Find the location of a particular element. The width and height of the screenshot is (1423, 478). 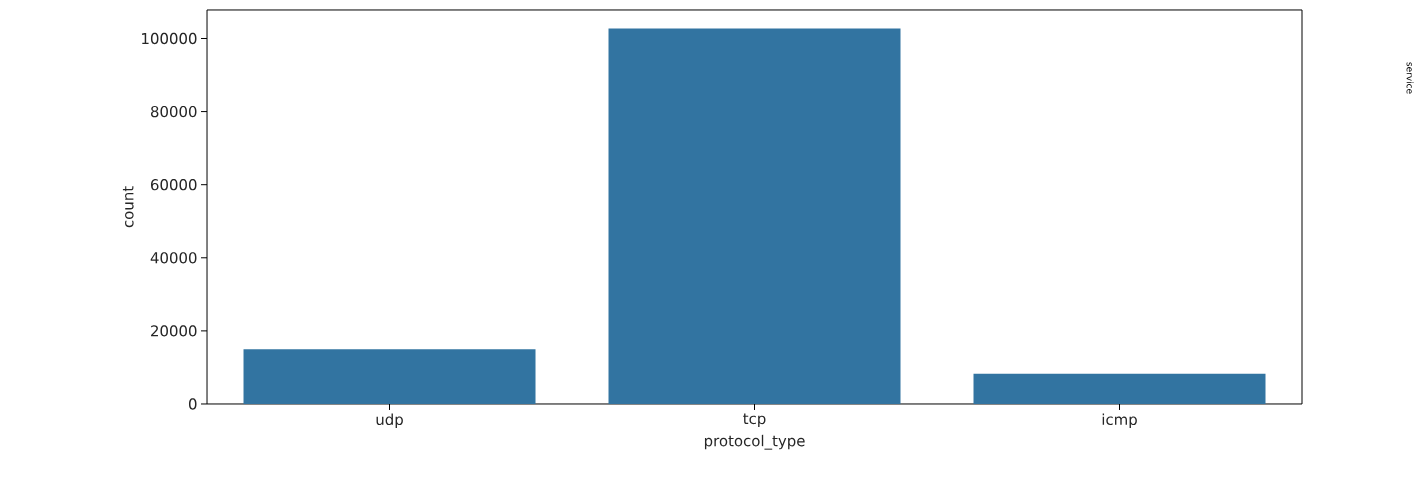

text: service is located at coordinates (1410, 78).